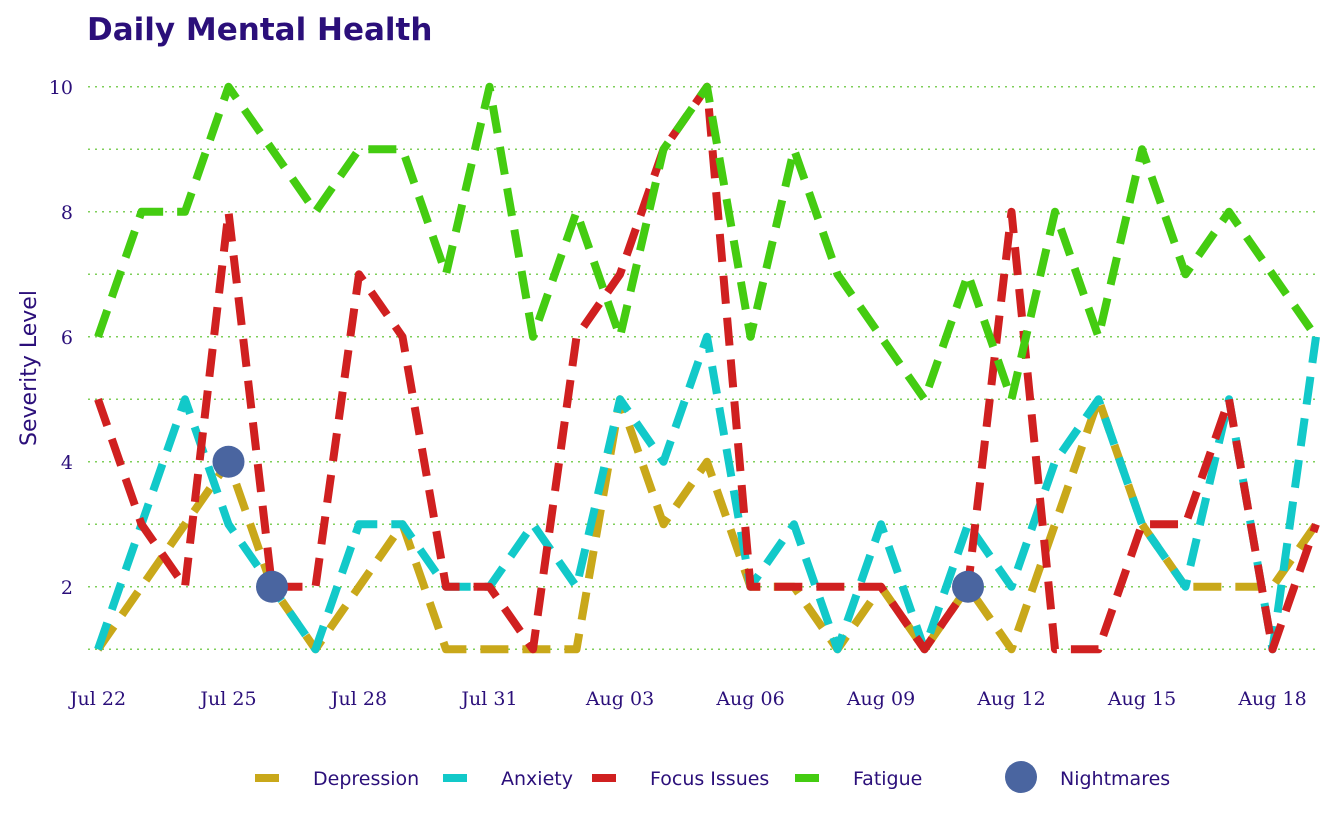 The width and height of the screenshot is (1344, 830). I want to click on y-tick-label: 6, so click(67, 338).